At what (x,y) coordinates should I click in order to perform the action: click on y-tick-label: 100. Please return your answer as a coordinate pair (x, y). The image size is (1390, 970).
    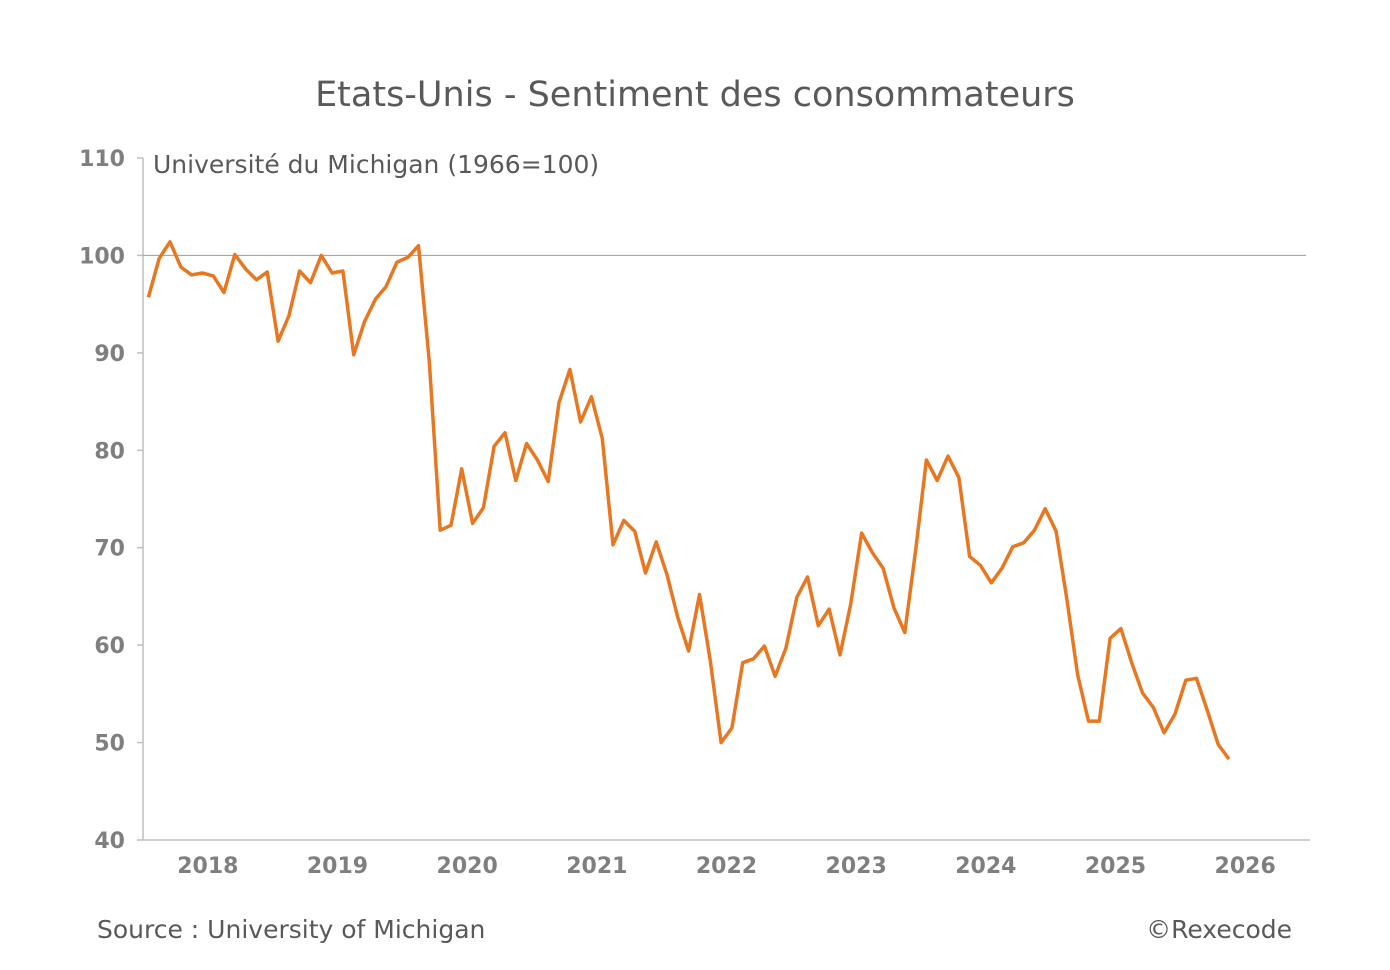
    Looking at the image, I should click on (102, 256).